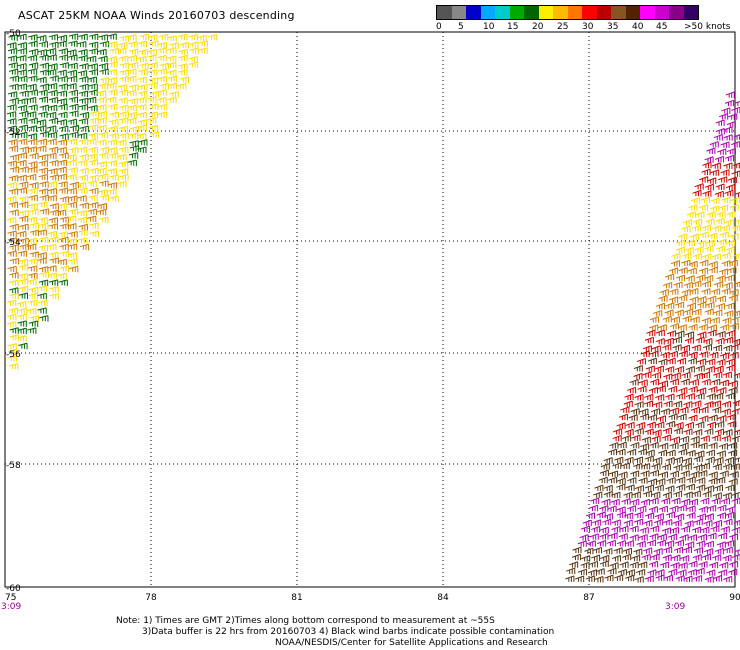 Image resolution: width=740 pixels, height=650 pixels. What do you see at coordinates (439, 27) in the screenshot?
I see `legend-label: 0` at bounding box center [439, 27].